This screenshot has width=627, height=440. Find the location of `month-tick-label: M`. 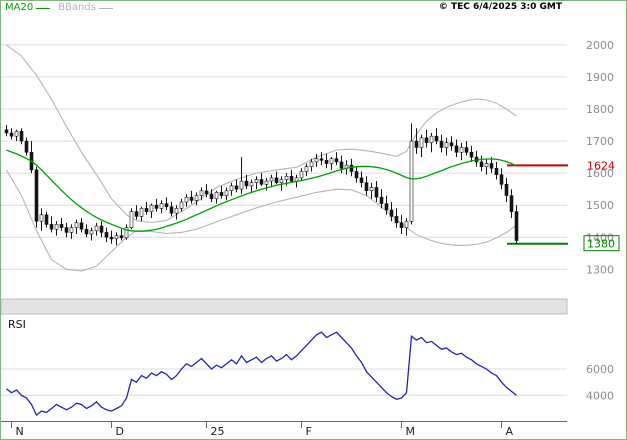

month-tick-label: M is located at coordinates (411, 431).